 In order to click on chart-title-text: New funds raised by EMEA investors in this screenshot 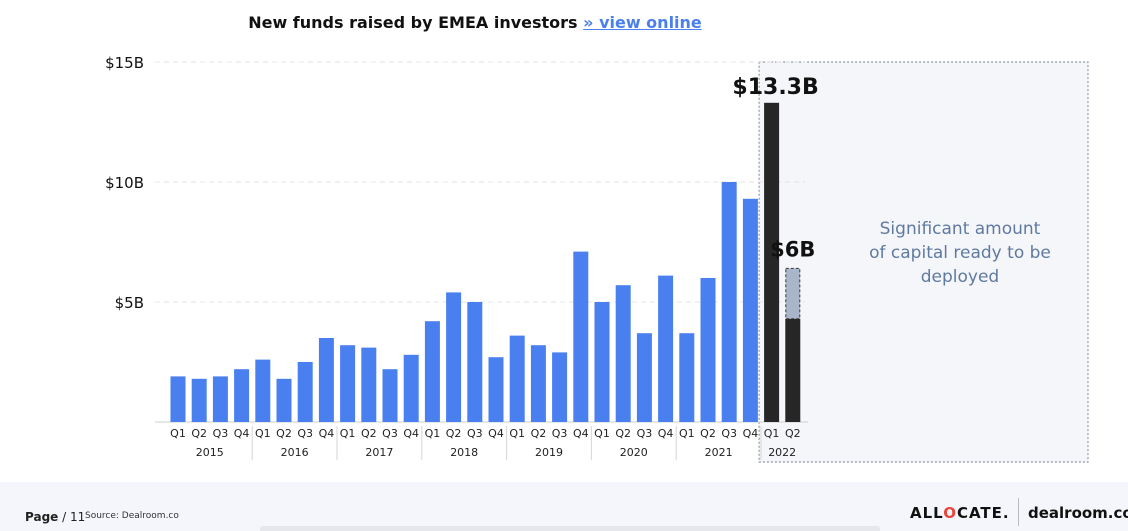, I will do `click(413, 22)`.